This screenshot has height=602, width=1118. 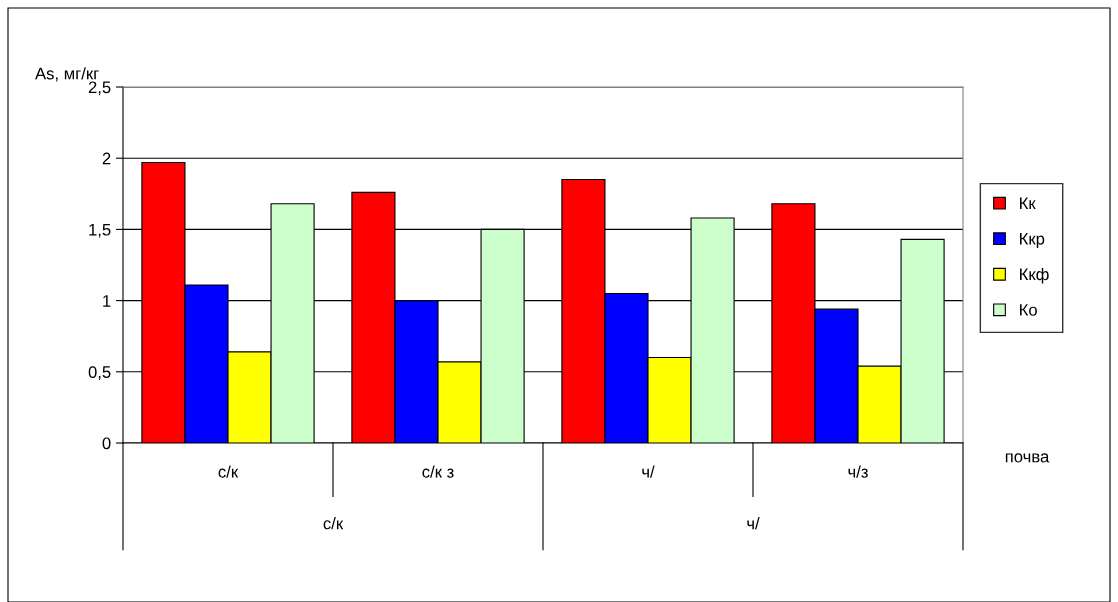 What do you see at coordinates (1027, 458) in the screenshot?
I see `x-axis-title: почва` at bounding box center [1027, 458].